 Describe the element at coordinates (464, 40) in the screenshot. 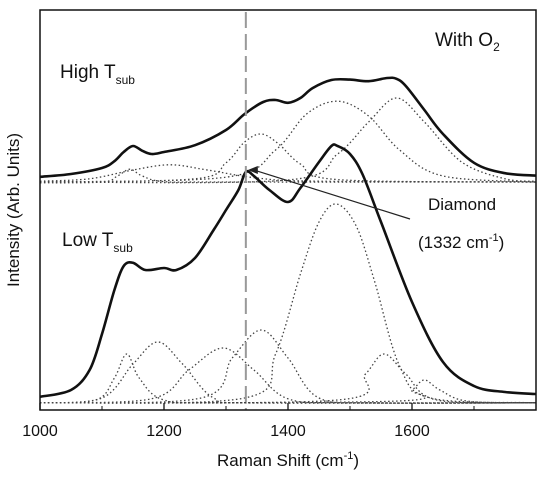

I see `with-o2-label-main: With O` at that location.